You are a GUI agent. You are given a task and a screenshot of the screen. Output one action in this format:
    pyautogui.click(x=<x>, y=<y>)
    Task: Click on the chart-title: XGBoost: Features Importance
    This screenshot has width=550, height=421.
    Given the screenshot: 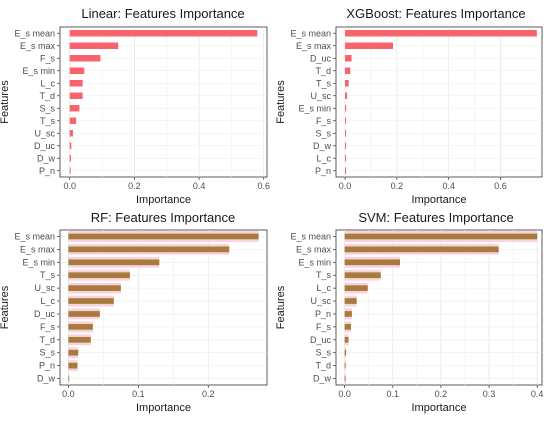 What is the action you would take?
    pyautogui.click(x=435, y=13)
    